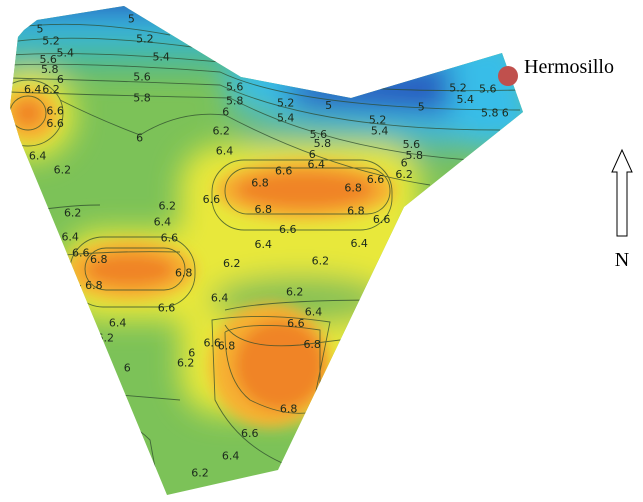  I want to click on city-label: Hermosillo, so click(569, 67).